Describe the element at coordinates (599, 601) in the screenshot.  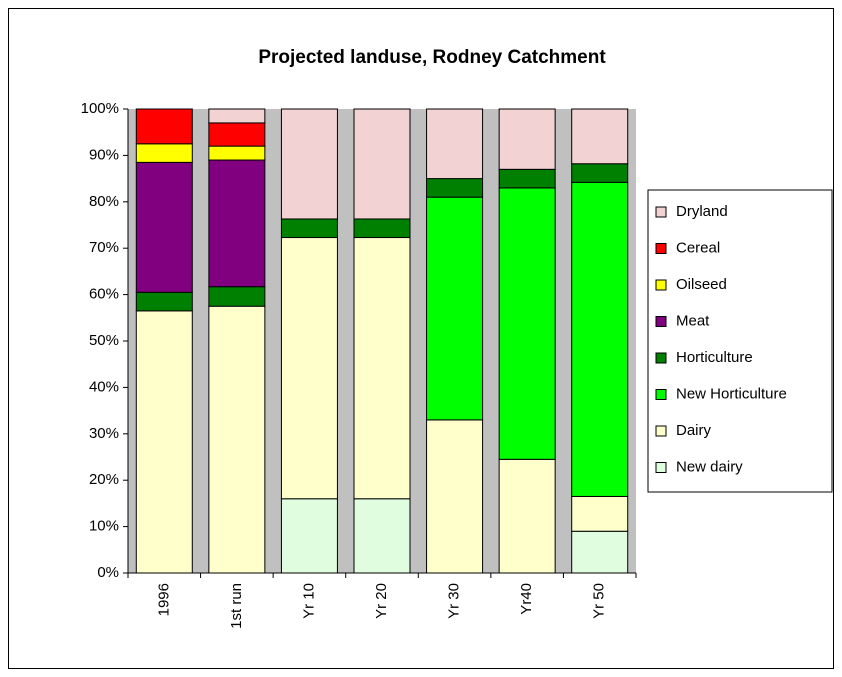
I see `x-tick-label: Yr 50` at that location.